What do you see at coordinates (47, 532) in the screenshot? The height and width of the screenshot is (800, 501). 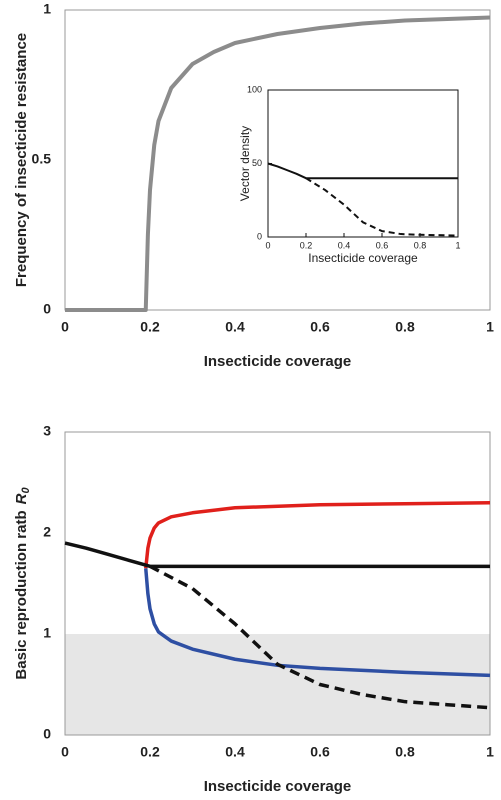 I see `y-tick-label: 2` at bounding box center [47, 532].